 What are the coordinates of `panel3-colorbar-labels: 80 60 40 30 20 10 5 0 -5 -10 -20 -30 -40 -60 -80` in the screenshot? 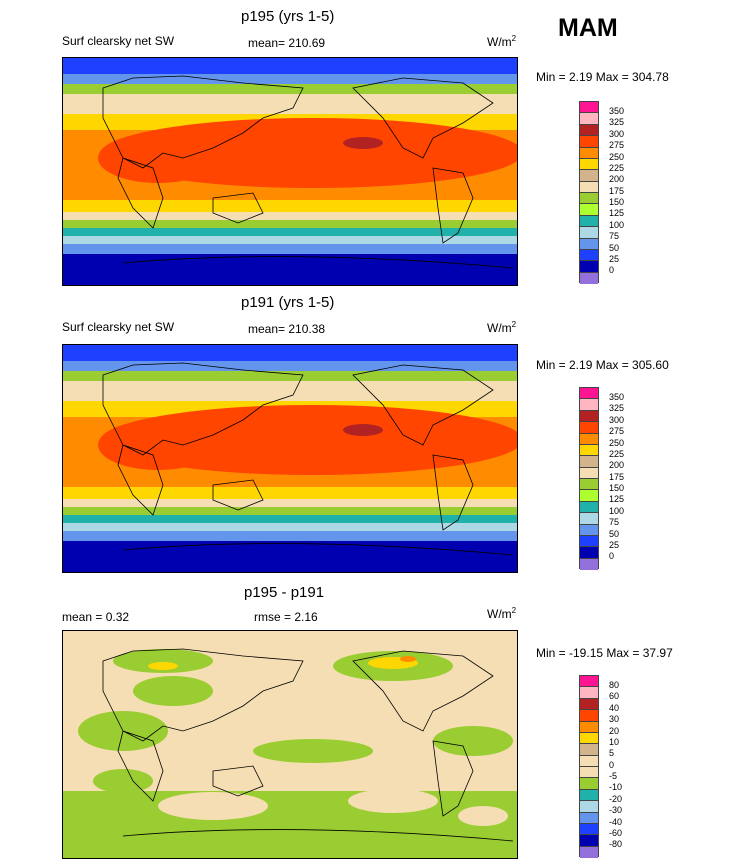 It's located at (616, 765).